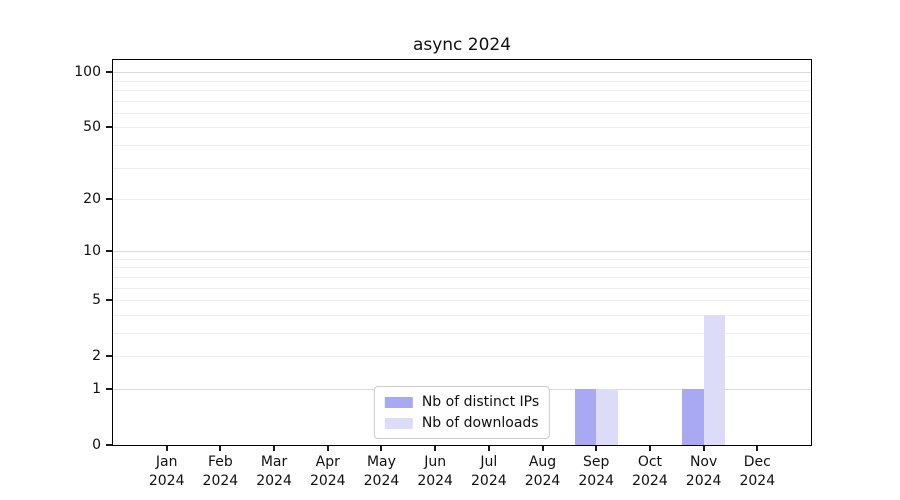 The height and width of the screenshot is (500, 900). Describe the element at coordinates (650, 471) in the screenshot. I see `x-tick-label: Oct 2024` at that location.